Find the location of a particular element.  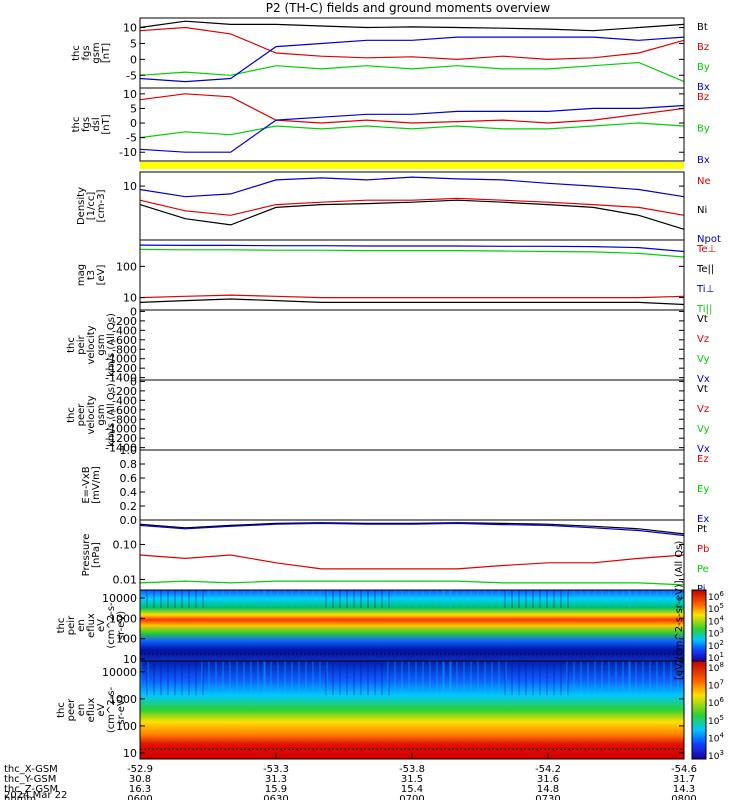

colorbar-tick-exp: 6 is located at coordinates (721, 594).